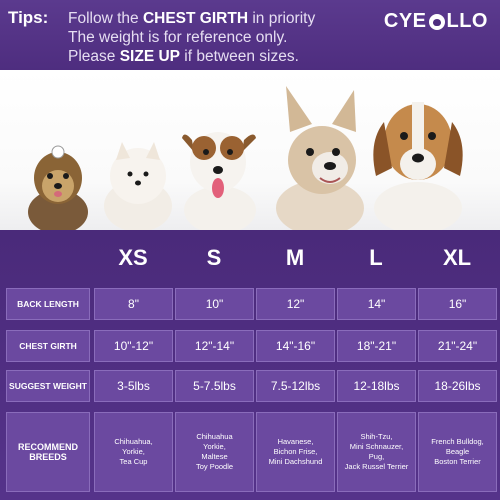  What do you see at coordinates (133, 386) in the screenshot?
I see `table-cell: 3-5lbs` at bounding box center [133, 386].